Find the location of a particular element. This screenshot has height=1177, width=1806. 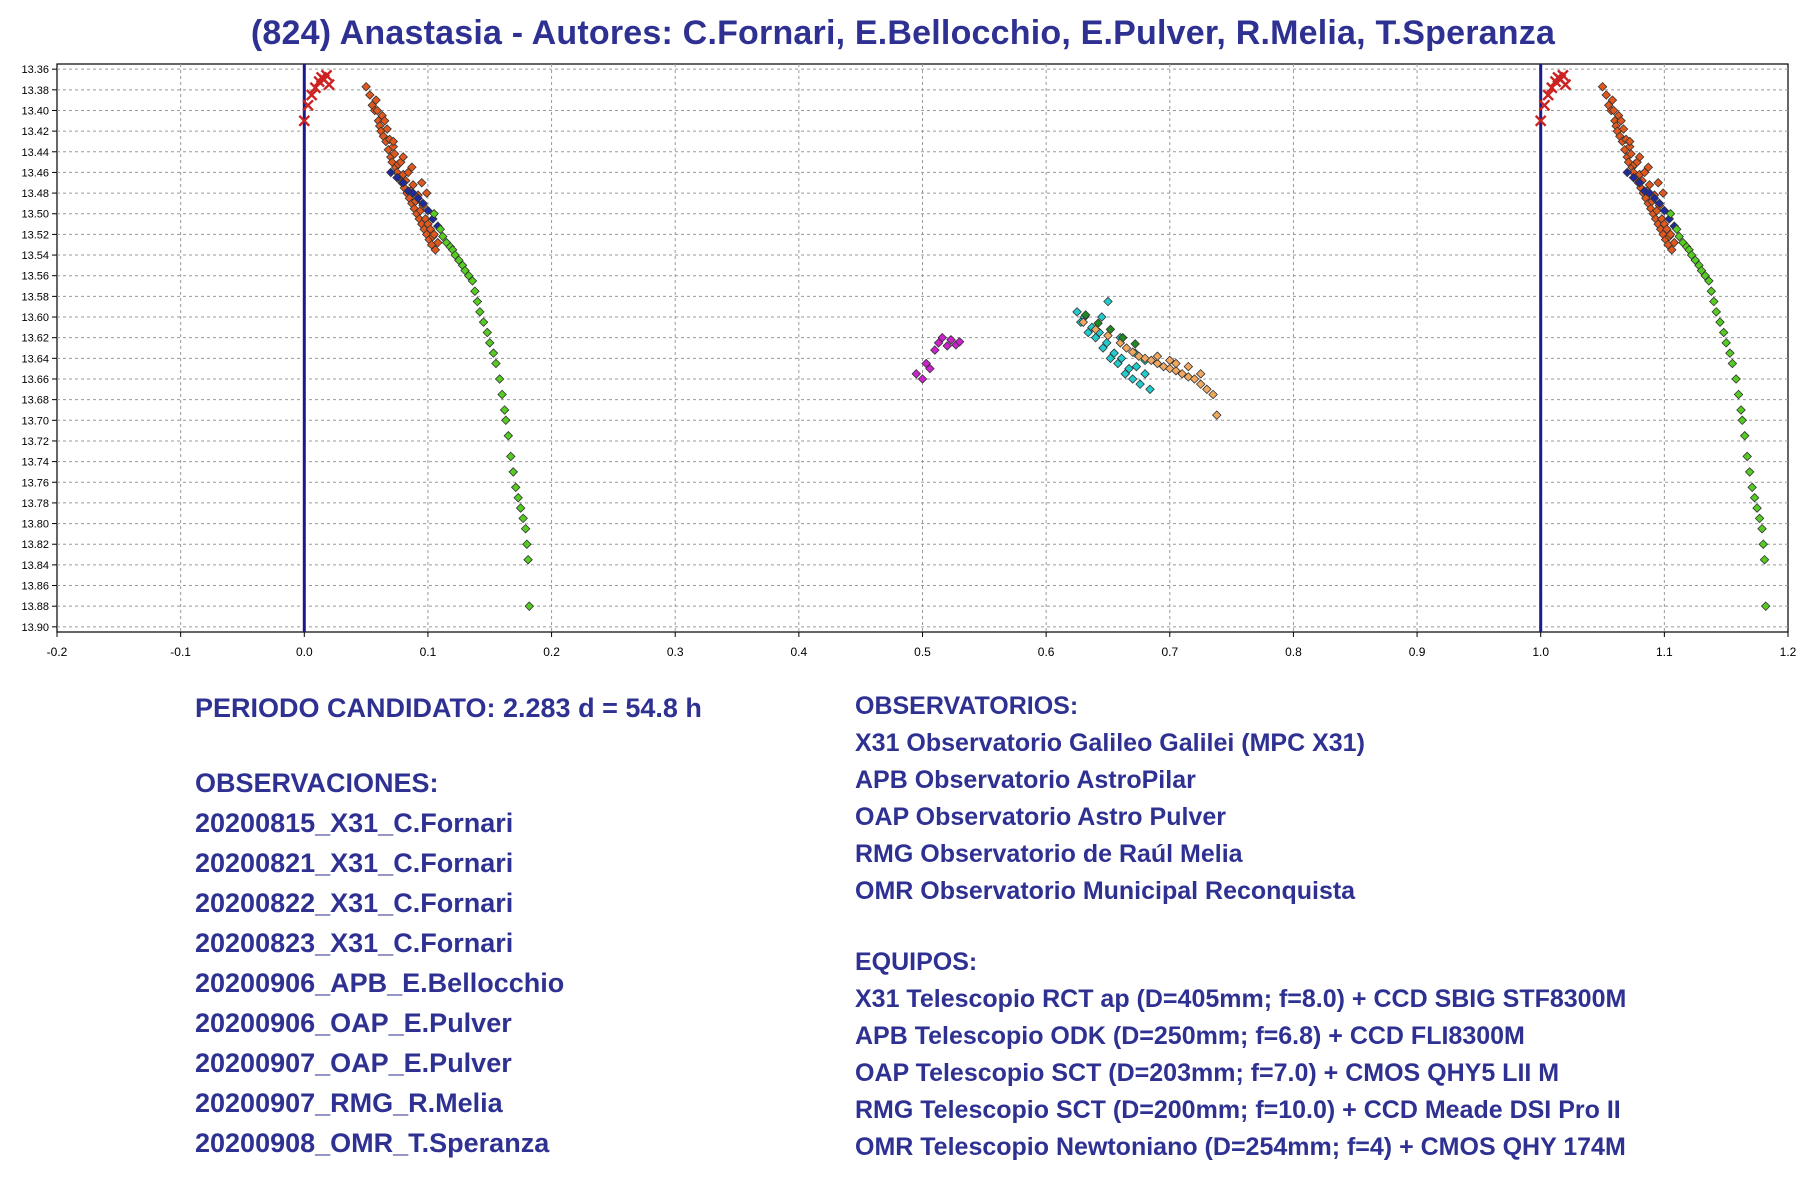

observatory-item: APB Observatorio AstroPilar is located at coordinates (1025, 780).